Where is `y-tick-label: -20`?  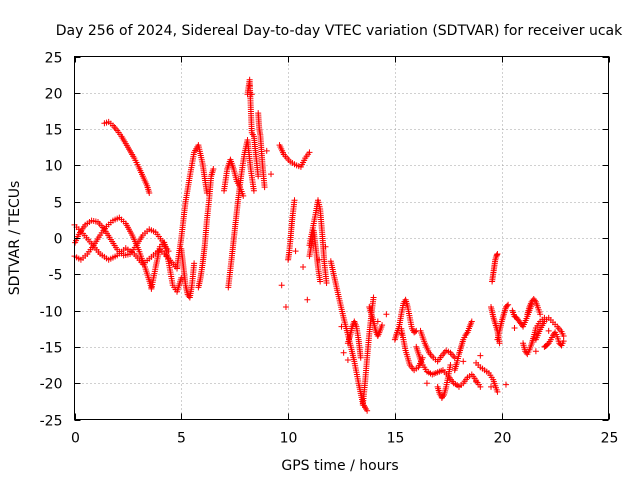 y-tick-label: -20 is located at coordinates (51, 385).